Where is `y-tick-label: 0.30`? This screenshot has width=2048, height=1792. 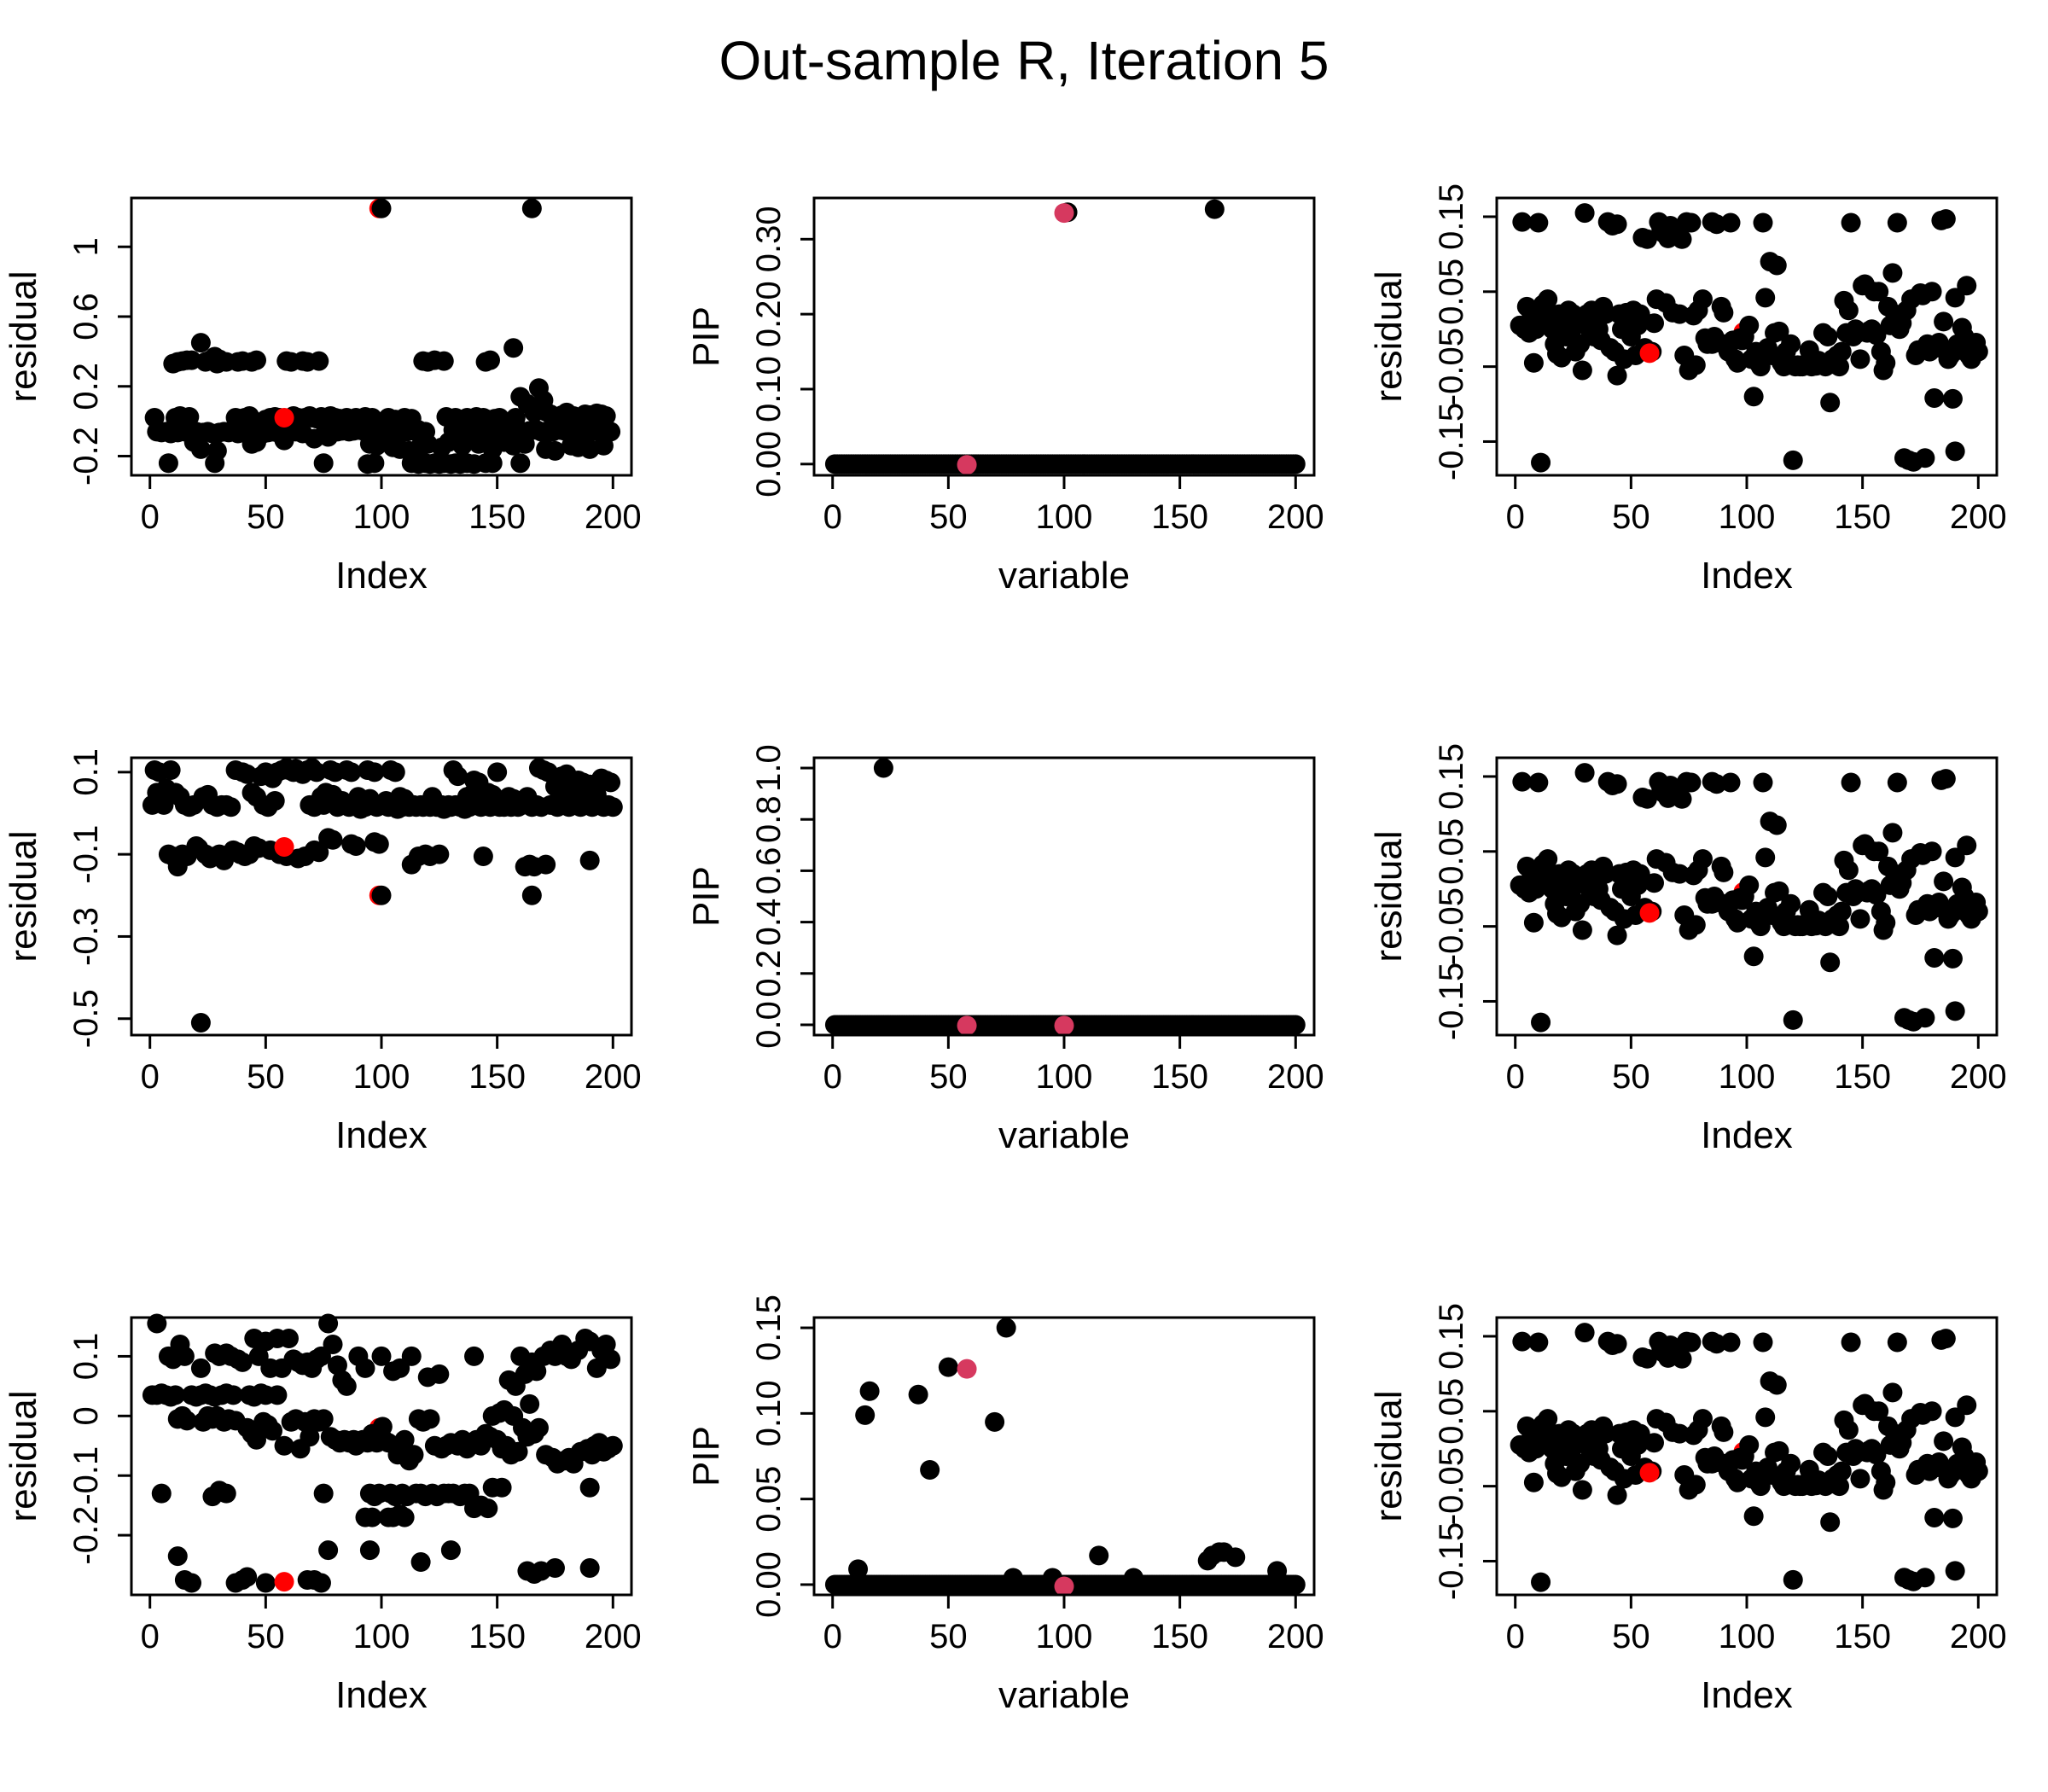 y-tick-label: 0.30 is located at coordinates (769, 239).